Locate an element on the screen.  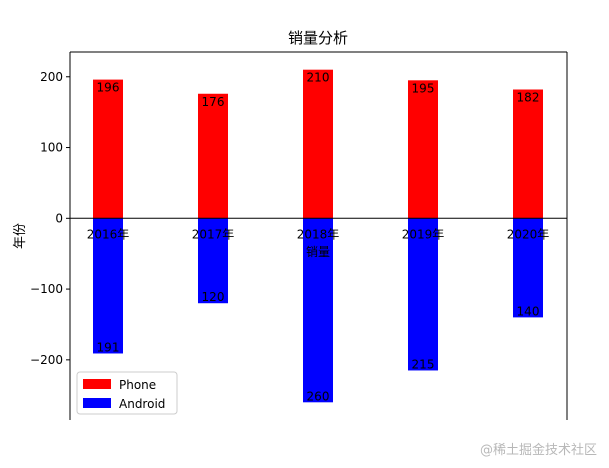
x-tick-label-3: 2018年 is located at coordinates (318, 234).